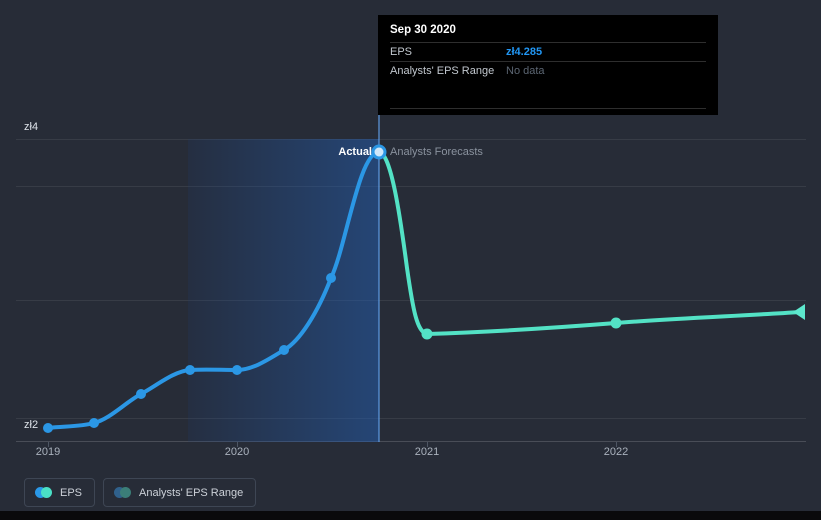 The image size is (821, 520). I want to click on eps-point-selected-sep-30-2020, so click(379, 152).